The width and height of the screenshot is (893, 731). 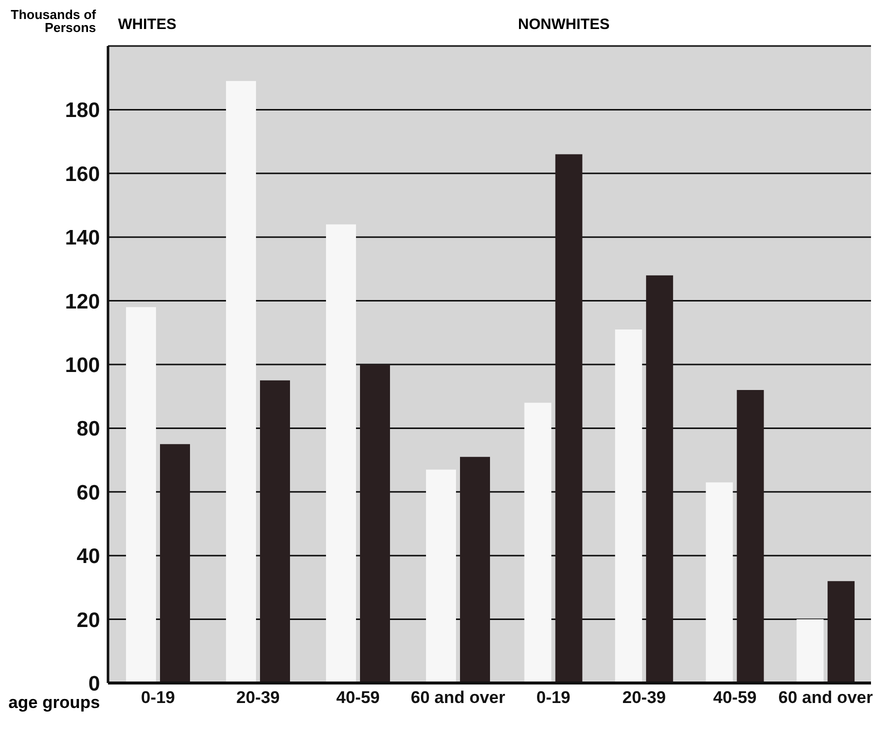 I want to click on y-tick-label: 180, so click(x=82, y=110).